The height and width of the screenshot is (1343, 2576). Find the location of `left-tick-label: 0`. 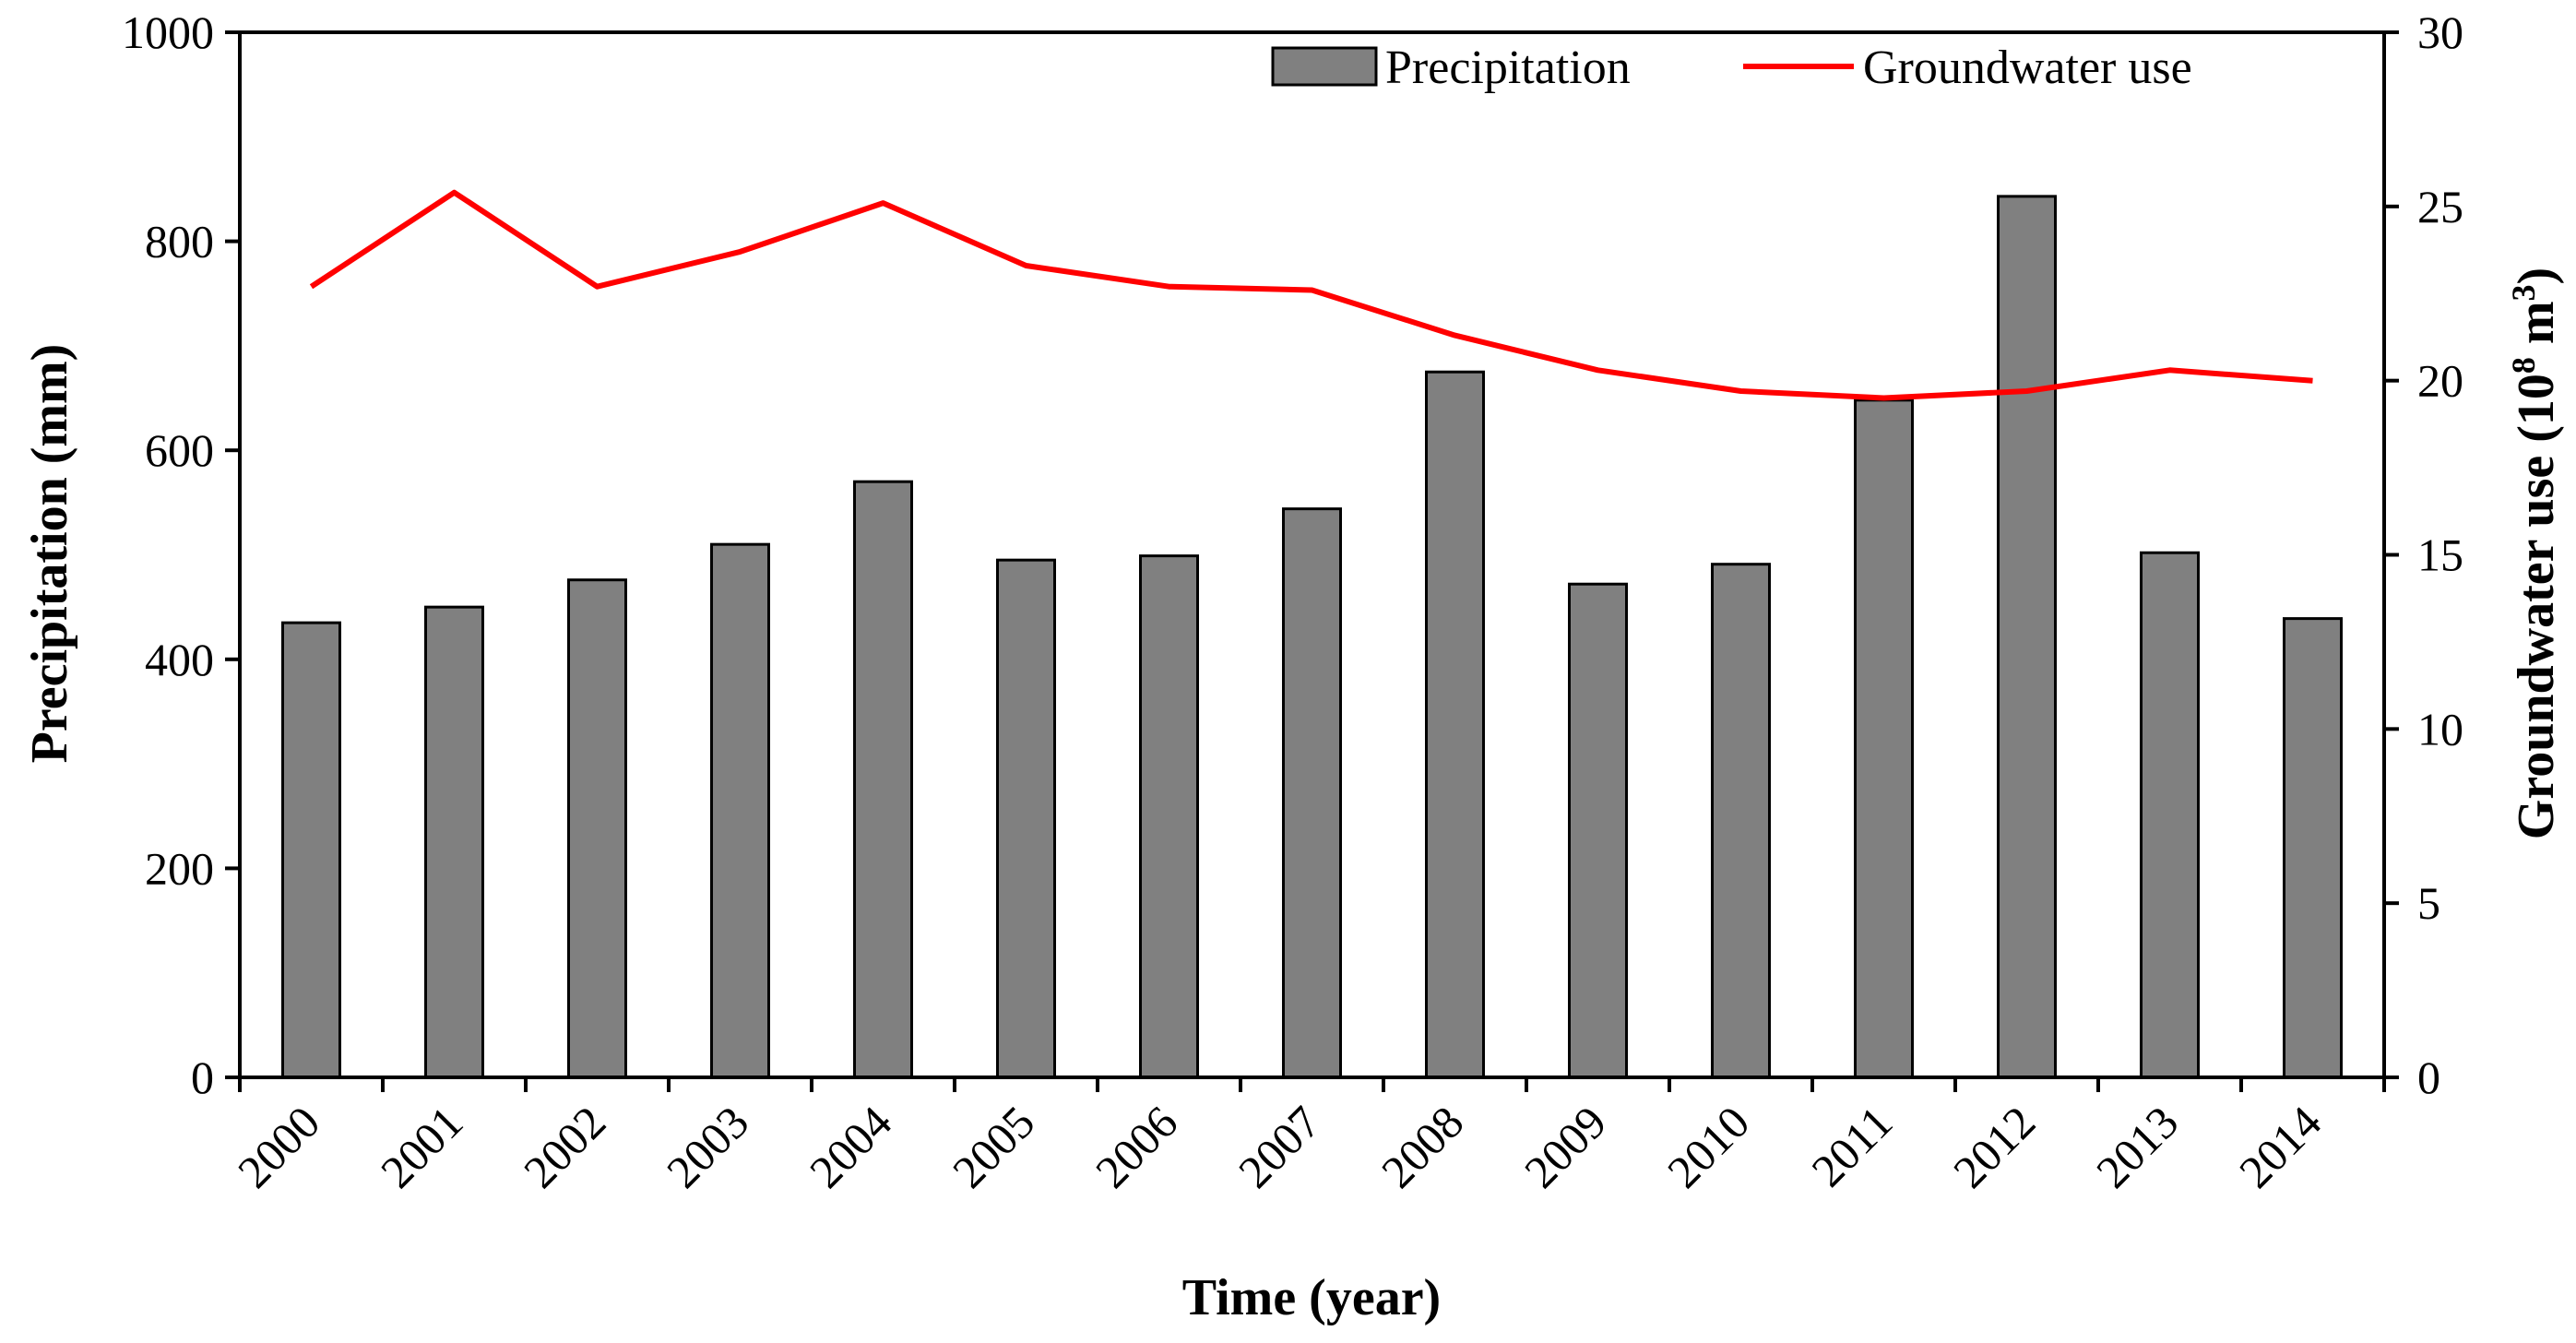

left-tick-label: 0 is located at coordinates (202, 1077).